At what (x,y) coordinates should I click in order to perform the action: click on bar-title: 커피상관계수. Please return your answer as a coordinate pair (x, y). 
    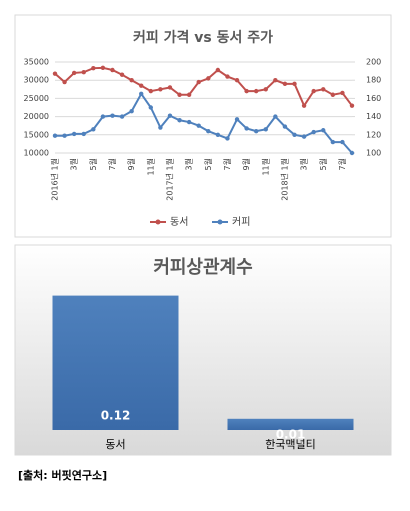
    Looking at the image, I should click on (202, 267).